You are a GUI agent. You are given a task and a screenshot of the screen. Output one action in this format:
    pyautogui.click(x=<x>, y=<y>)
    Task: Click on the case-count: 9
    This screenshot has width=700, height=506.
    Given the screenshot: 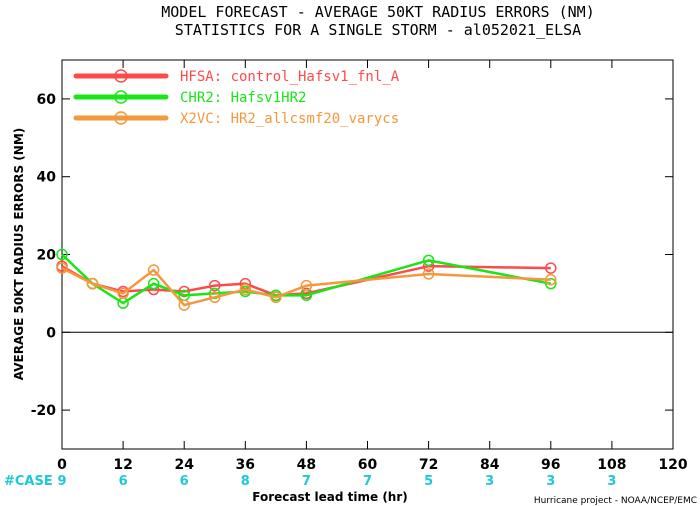 What is the action you would take?
    pyautogui.click(x=61, y=481)
    